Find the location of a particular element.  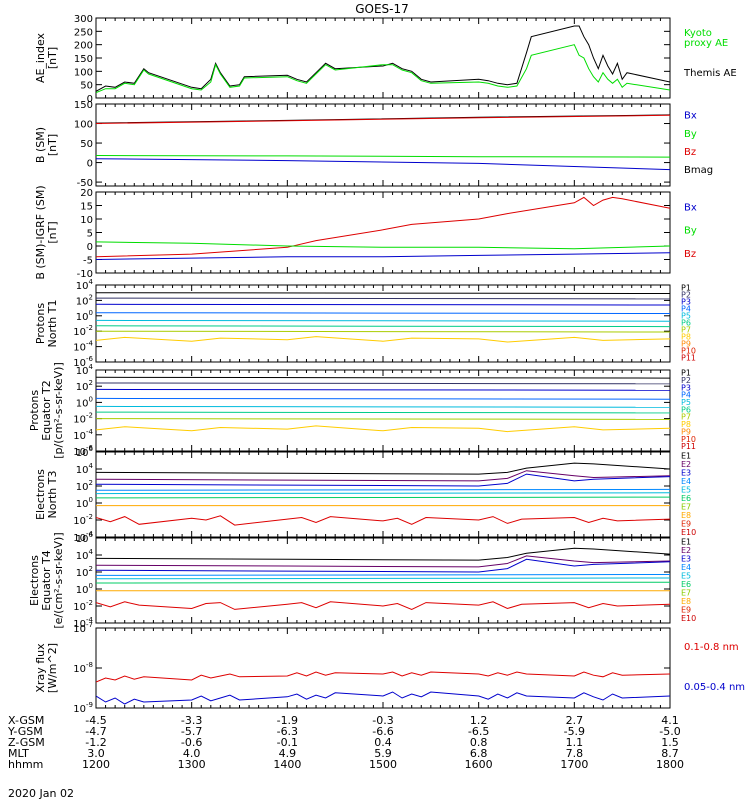

footer-value: -1.9 is located at coordinates (287, 720).